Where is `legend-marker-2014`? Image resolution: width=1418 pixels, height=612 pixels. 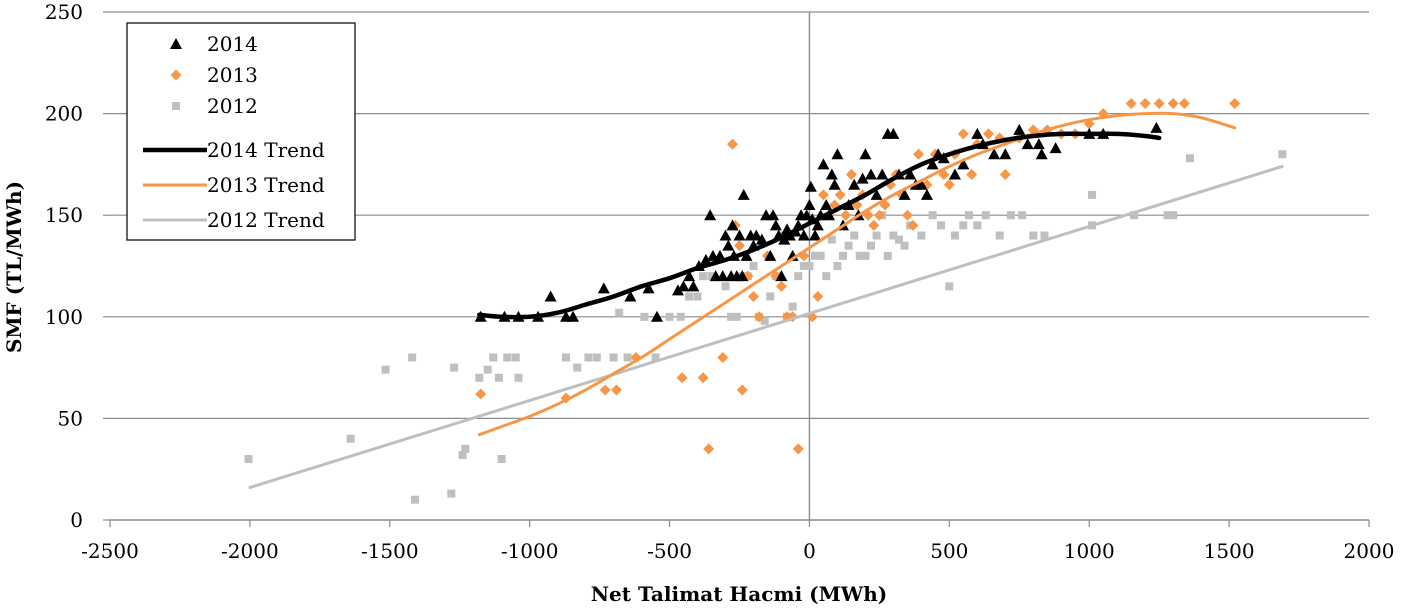
legend-marker-2014 is located at coordinates (176, 43).